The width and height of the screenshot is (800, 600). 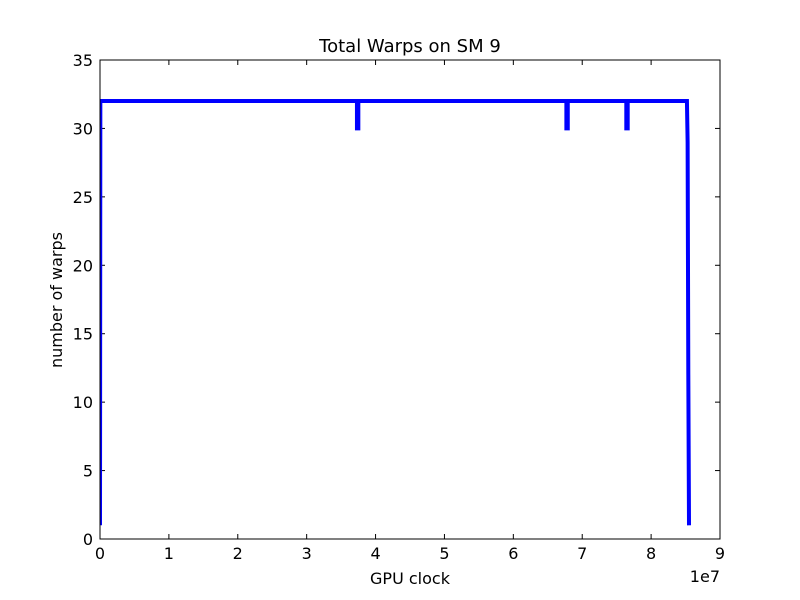 I want to click on x-tick-label: 4, so click(x=375, y=553).